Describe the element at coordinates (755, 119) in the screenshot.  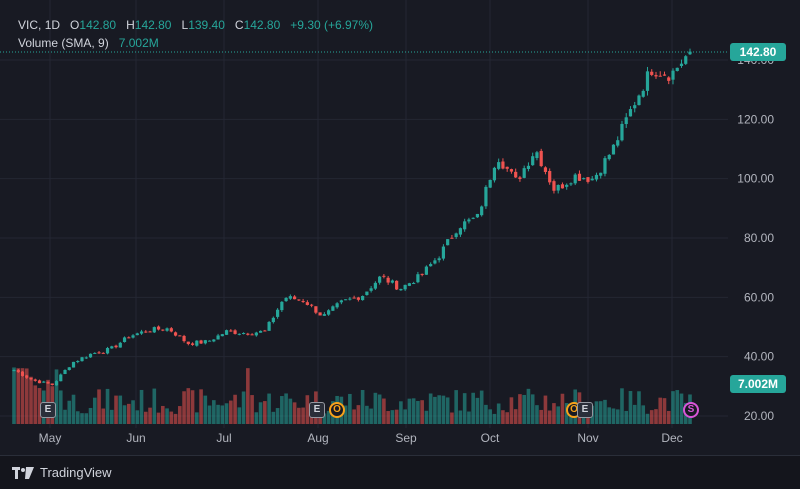
I see `y-tick-label: 120.00` at that location.